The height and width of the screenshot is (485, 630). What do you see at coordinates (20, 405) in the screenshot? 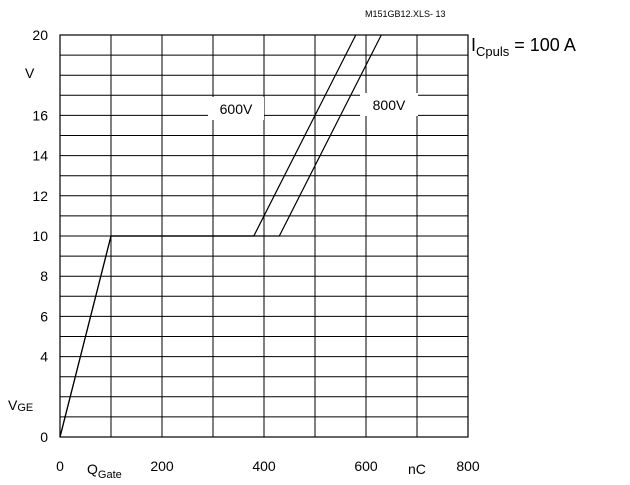
I see `y-axis-symbol: VGE` at bounding box center [20, 405].